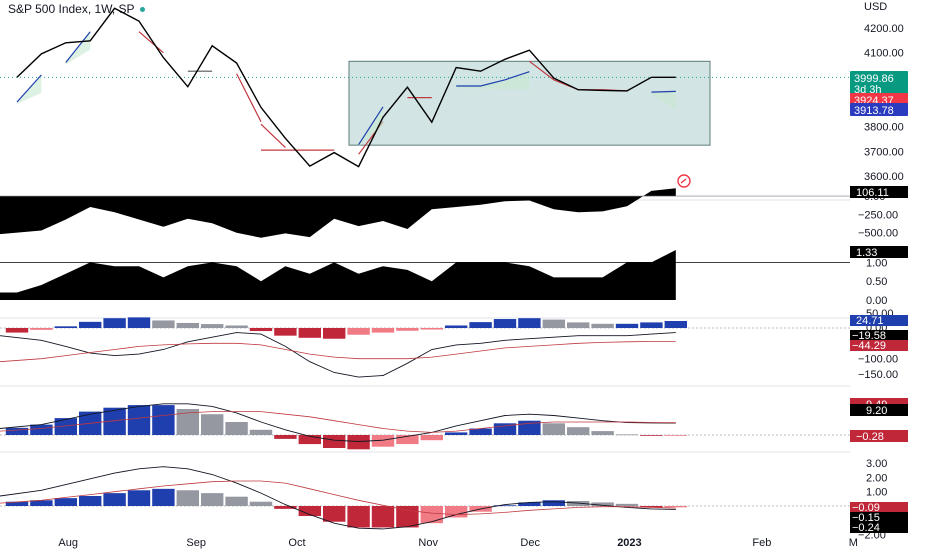 Image resolution: width=932 pixels, height=550 pixels. What do you see at coordinates (338, 498) in the screenshot?
I see `osc5-line-main` at bounding box center [338, 498].